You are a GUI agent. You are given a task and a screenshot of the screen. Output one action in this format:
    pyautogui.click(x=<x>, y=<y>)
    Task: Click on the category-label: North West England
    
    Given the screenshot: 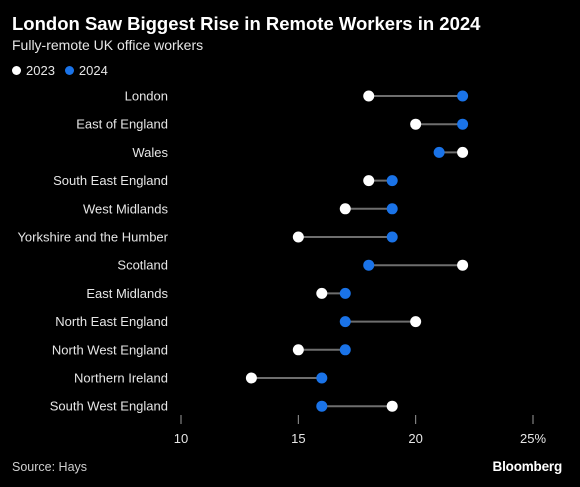 What is the action you would take?
    pyautogui.click(x=110, y=349)
    